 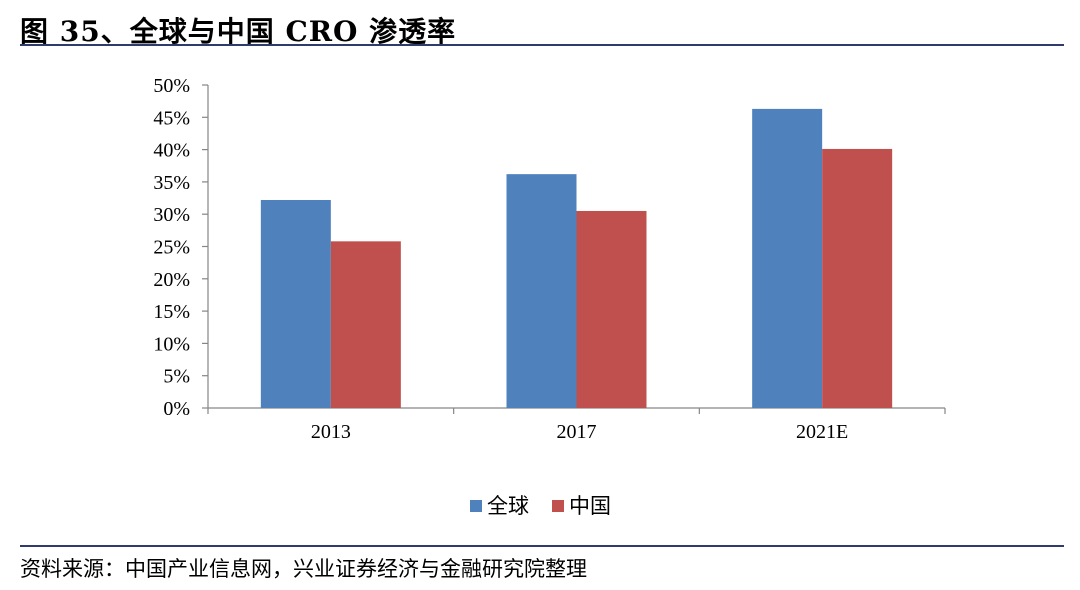 What do you see at coordinates (611, 309) in the screenshot?
I see `bar-中国-2017` at bounding box center [611, 309].